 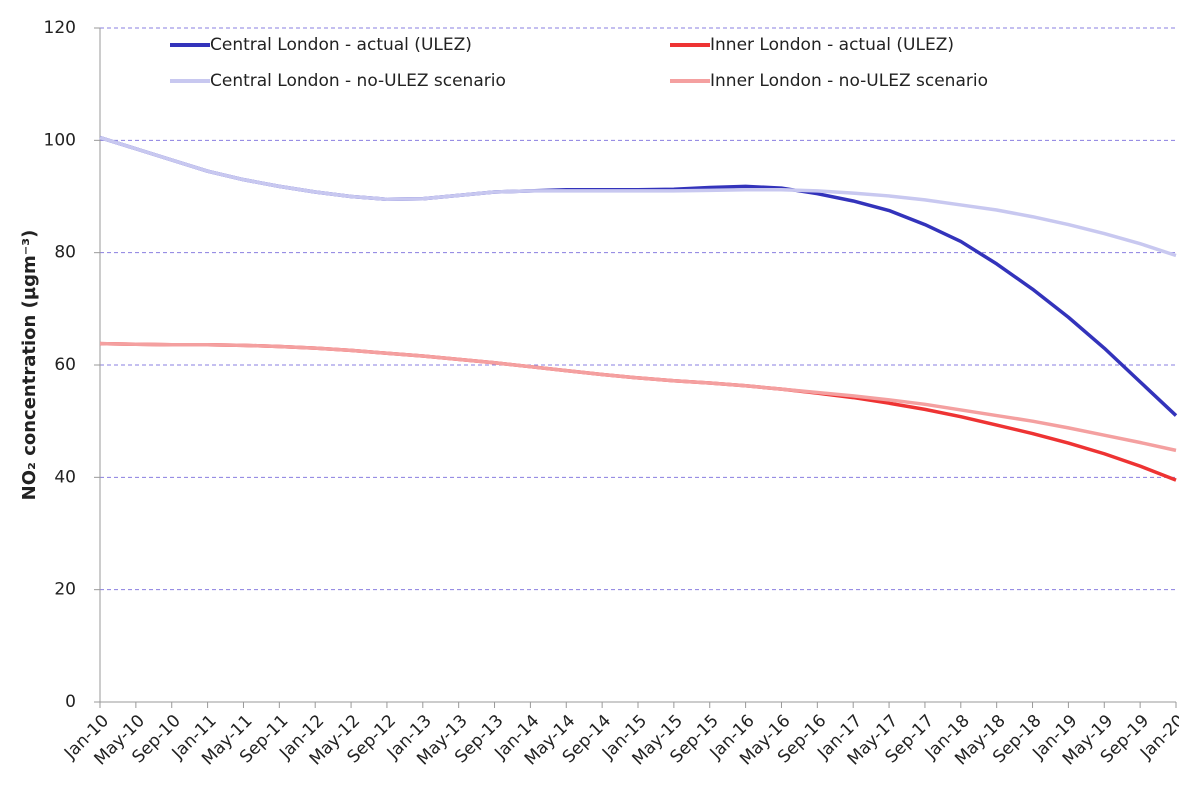 I want to click on legend-label: Inner London - no-ULEZ scenario, so click(x=849, y=81).